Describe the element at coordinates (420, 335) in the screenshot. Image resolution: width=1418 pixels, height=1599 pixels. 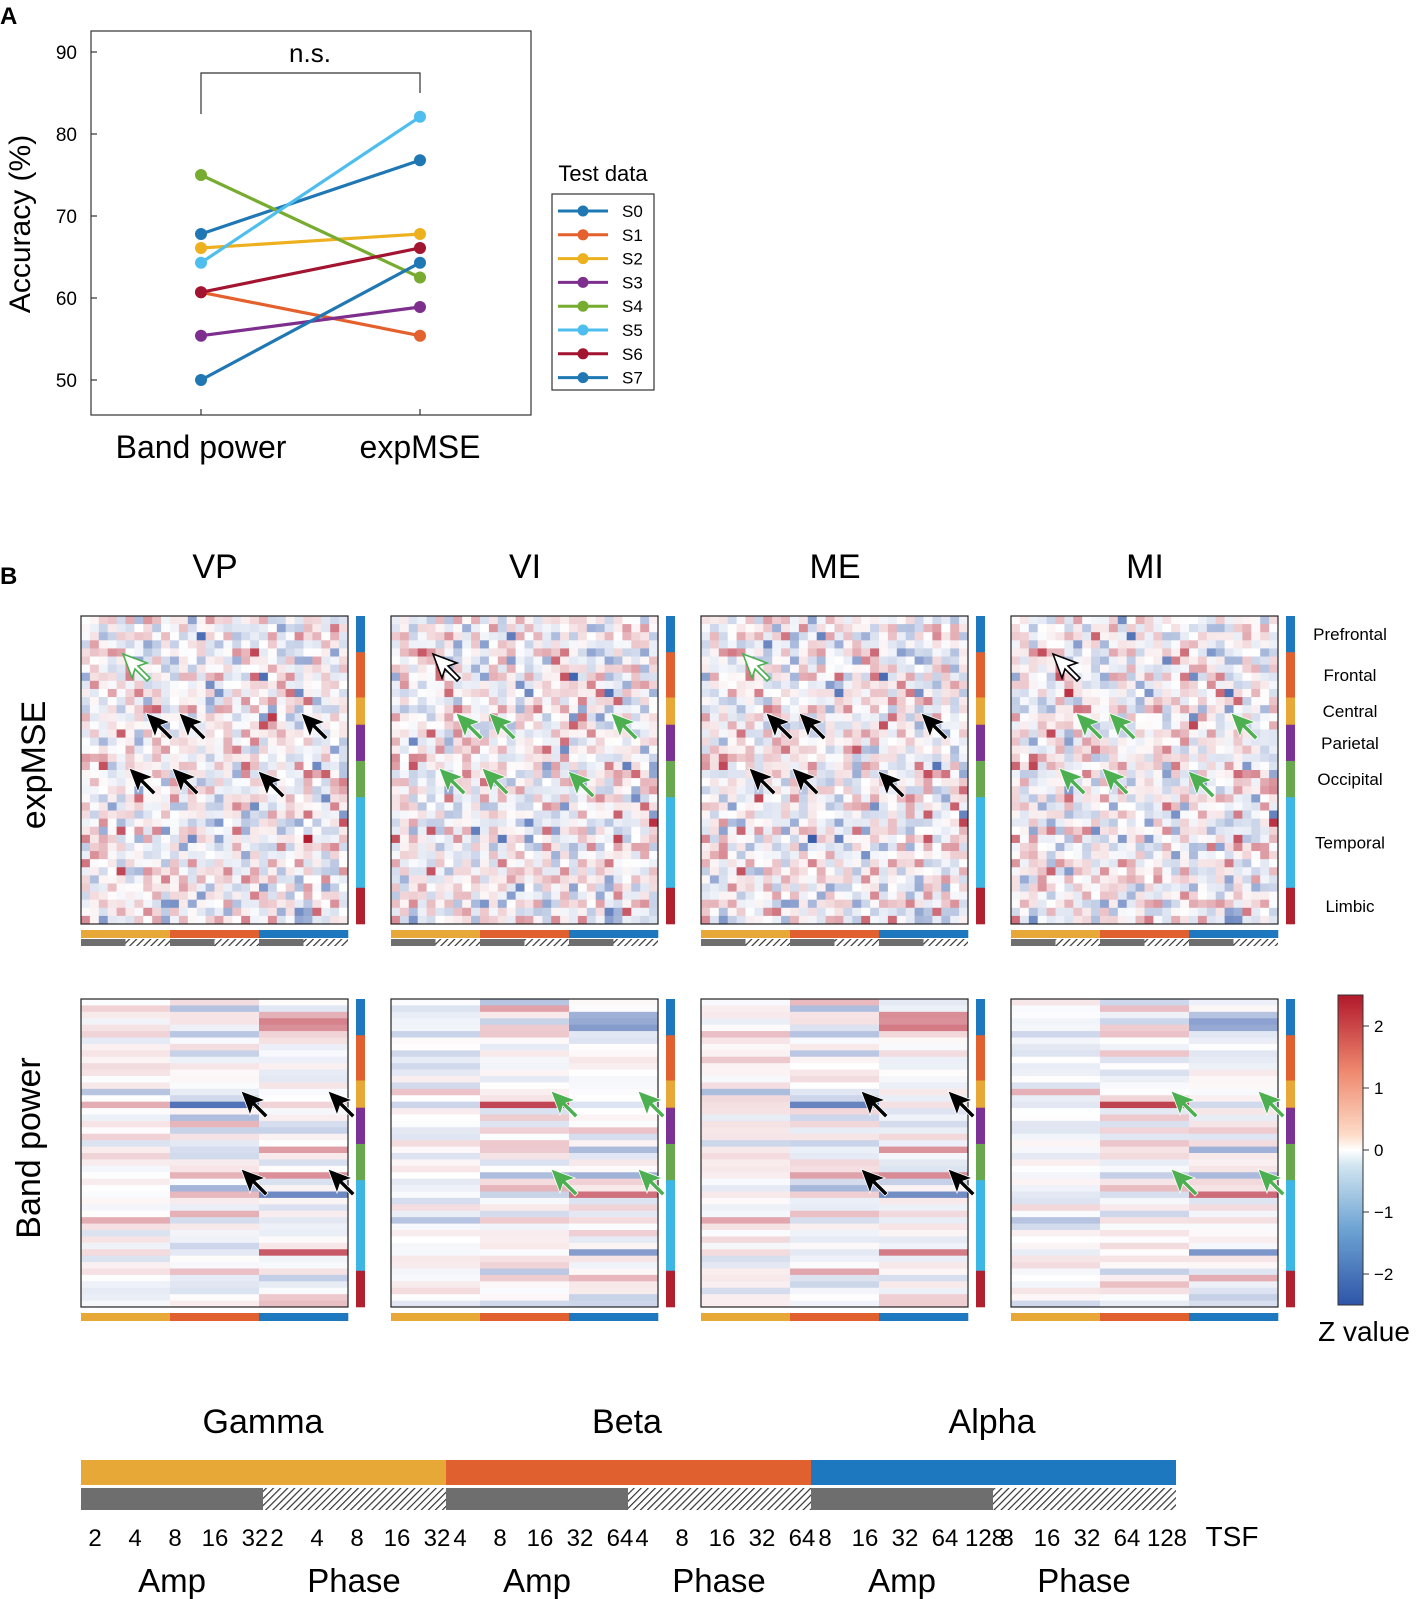
I see `data-point` at that location.